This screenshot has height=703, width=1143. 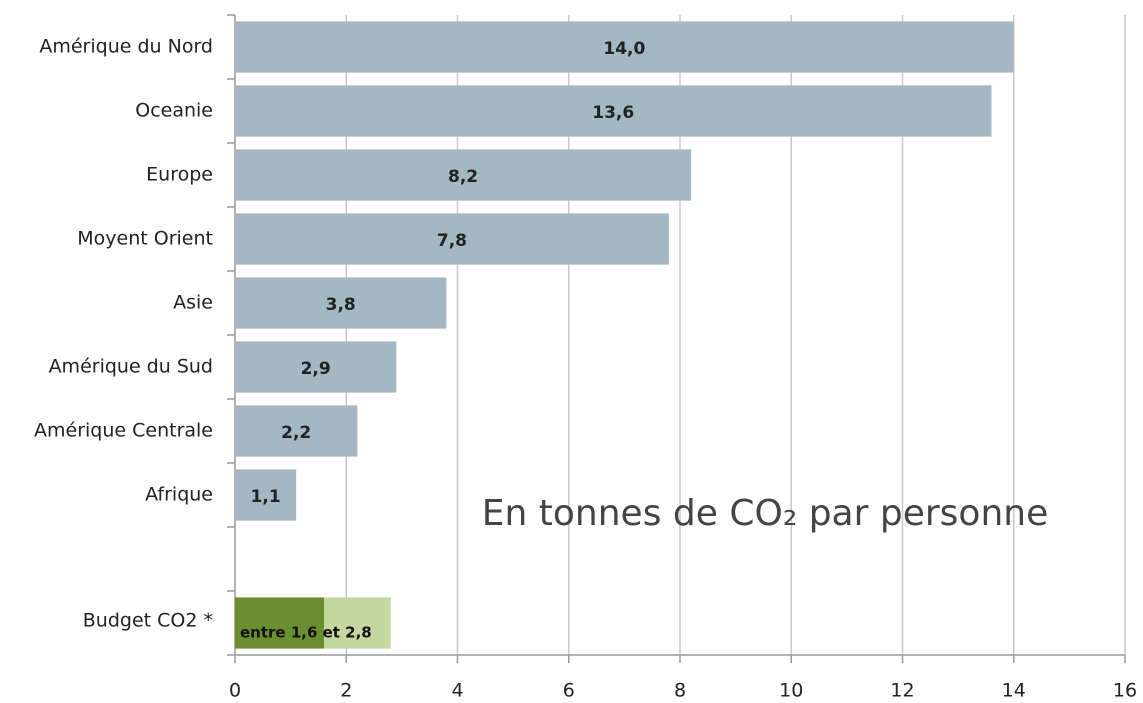 What do you see at coordinates (145, 239) in the screenshot?
I see `category-label: Moyent Orient` at bounding box center [145, 239].